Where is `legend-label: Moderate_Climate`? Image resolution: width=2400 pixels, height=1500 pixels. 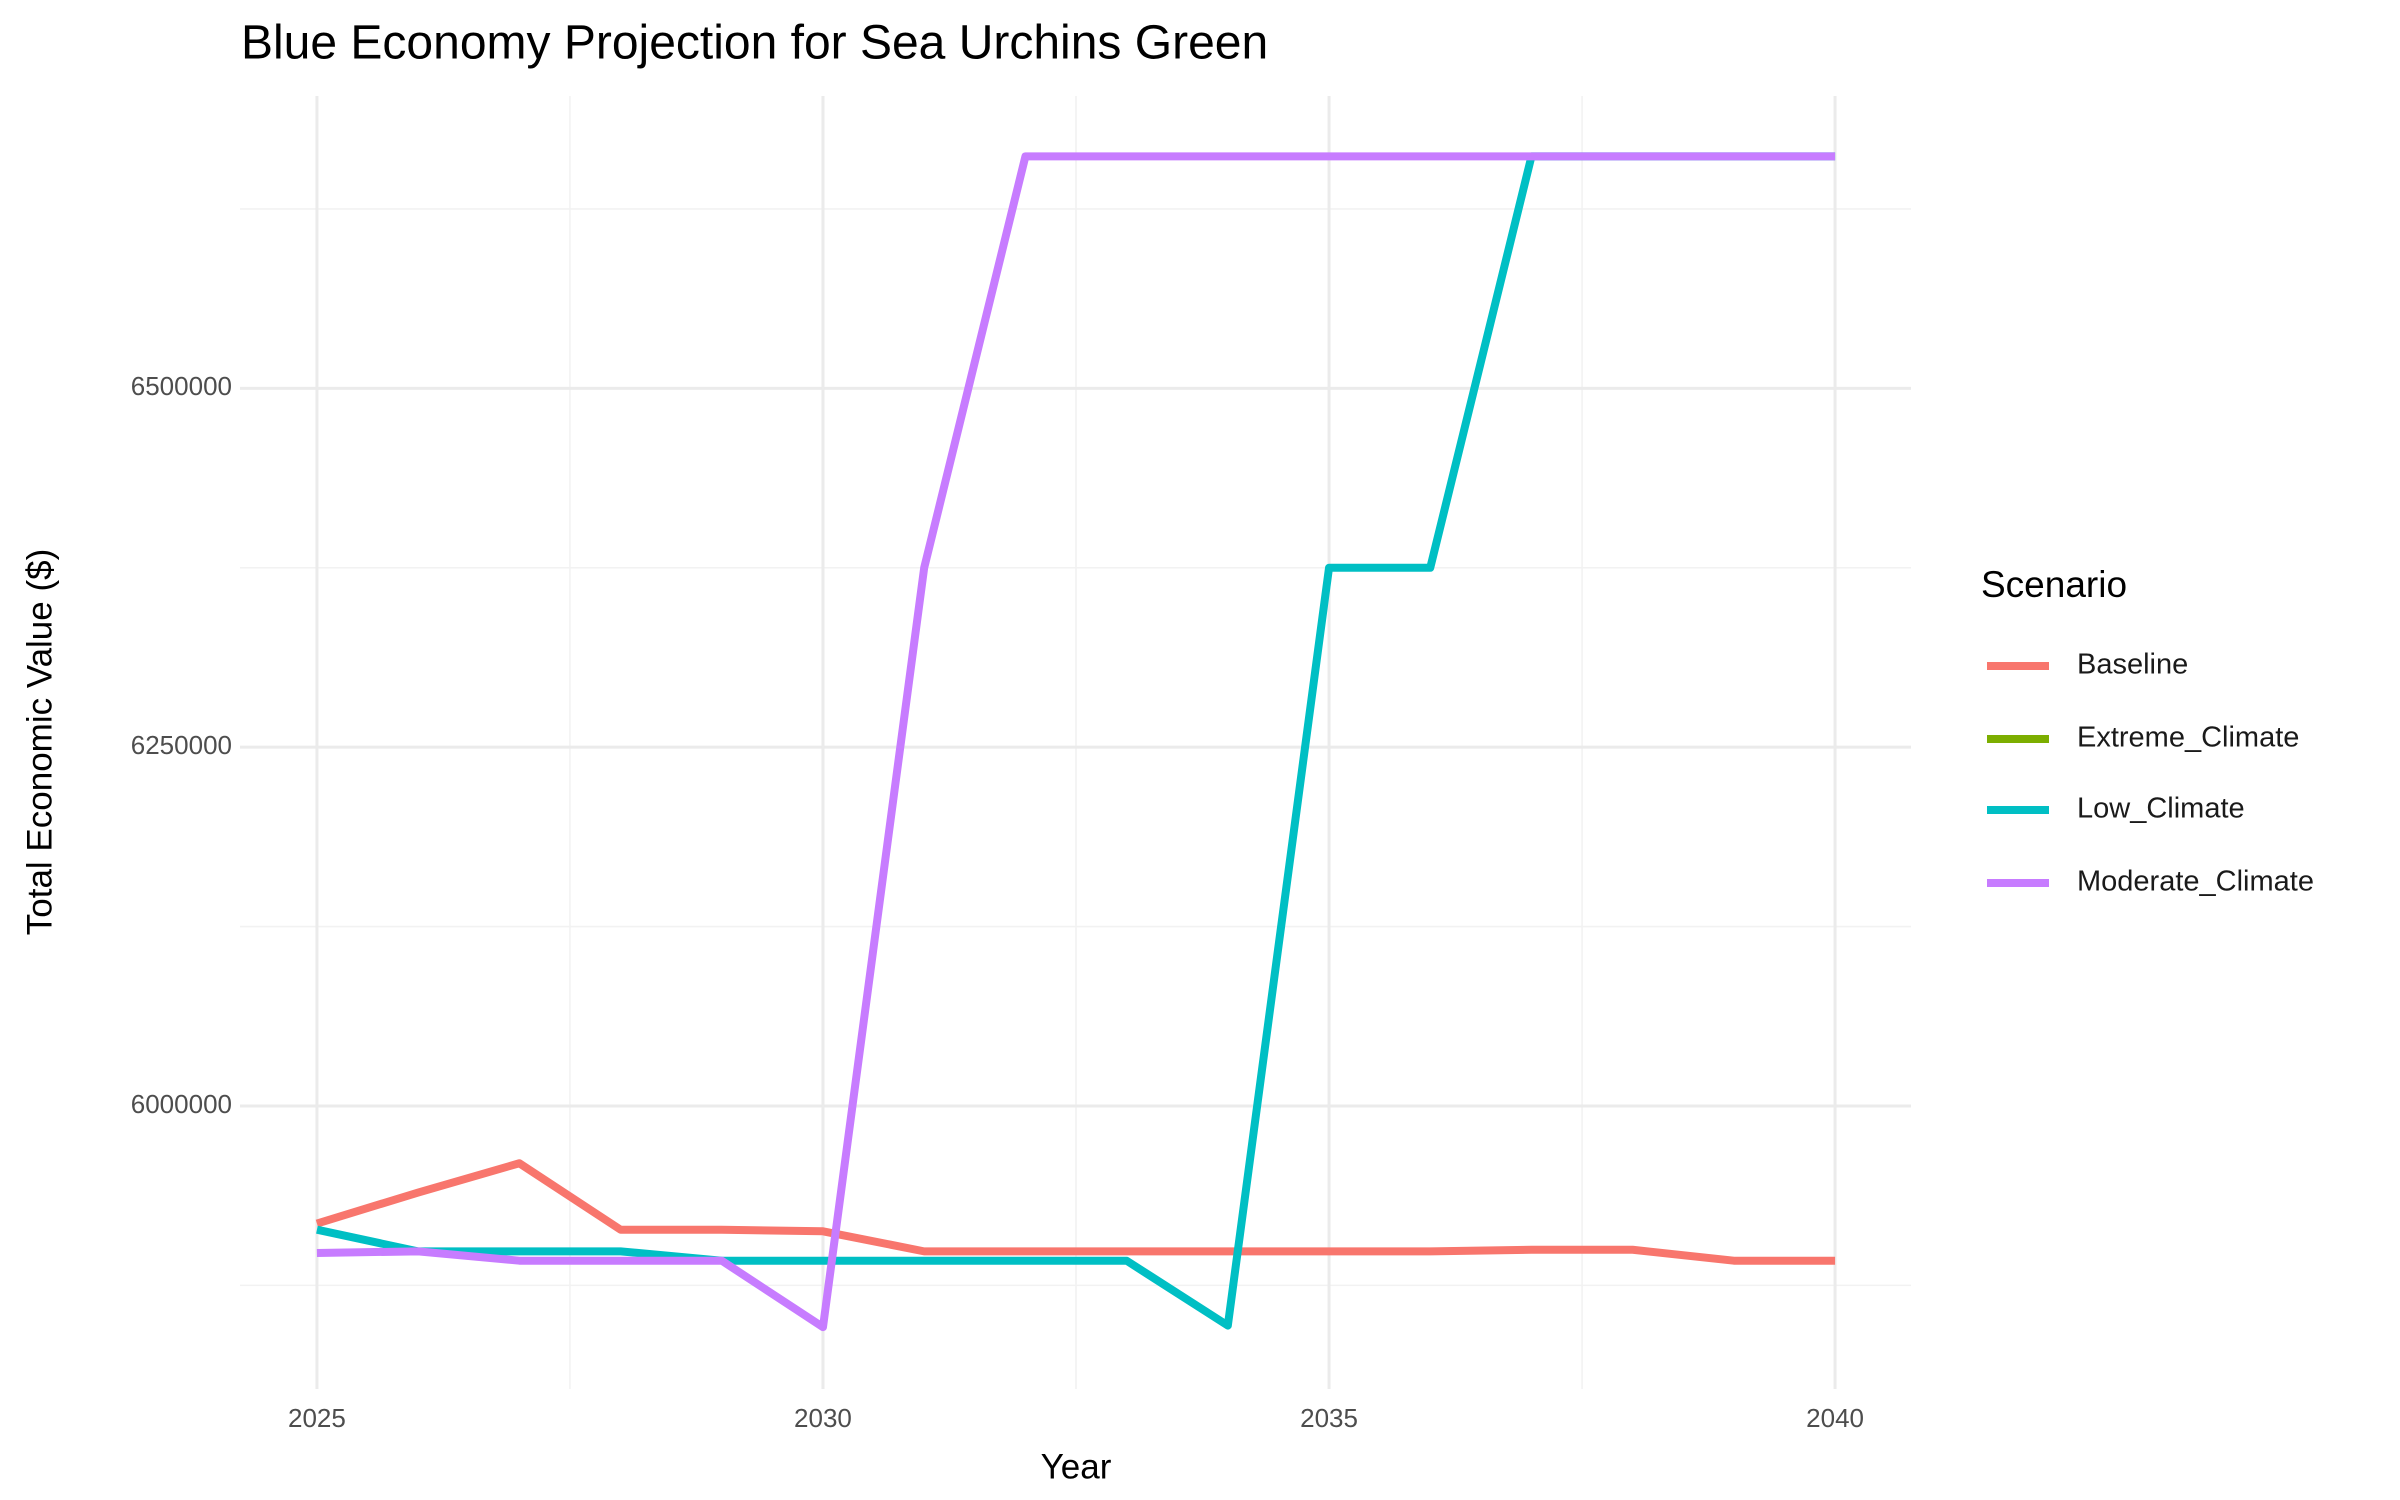
legend-label: Moderate_Climate is located at coordinates (2195, 882).